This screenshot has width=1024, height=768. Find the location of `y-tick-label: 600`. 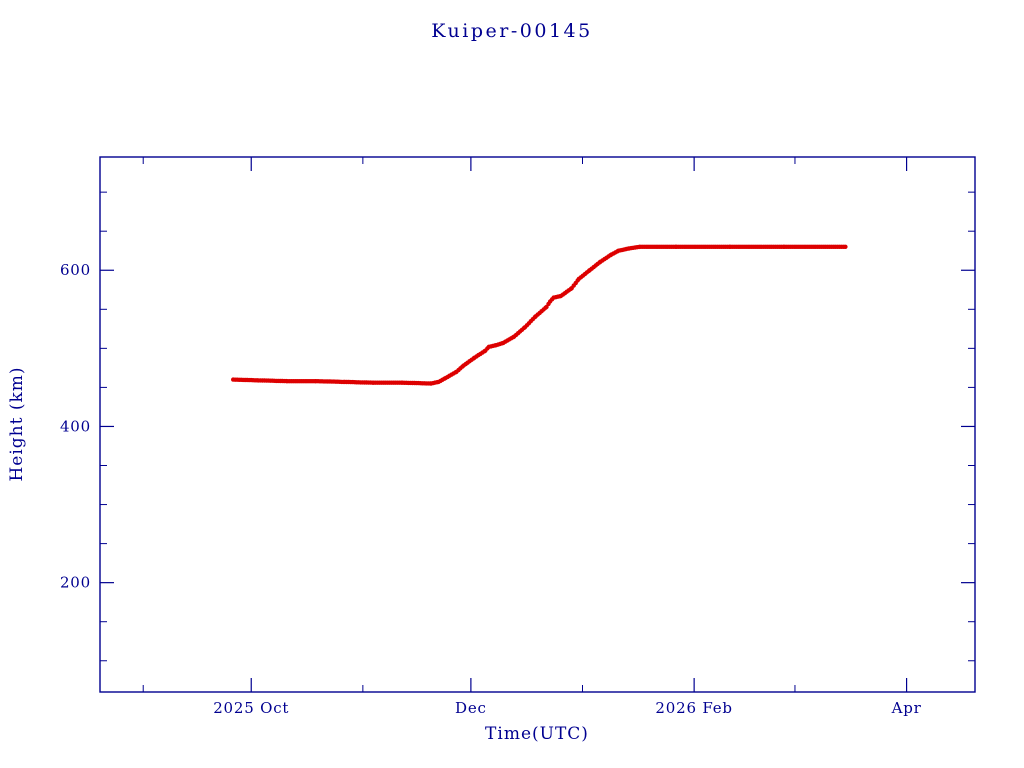

y-tick-label: 600 is located at coordinates (75, 270).